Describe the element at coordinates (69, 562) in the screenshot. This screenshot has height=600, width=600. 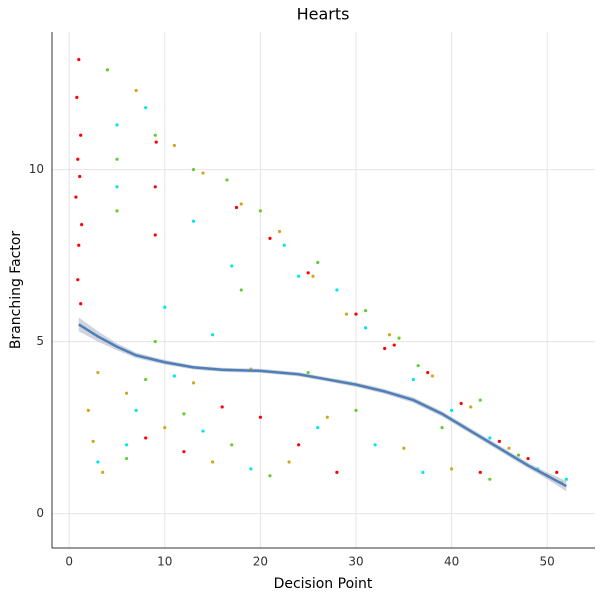
I see `x-tick-label: 0` at that location.